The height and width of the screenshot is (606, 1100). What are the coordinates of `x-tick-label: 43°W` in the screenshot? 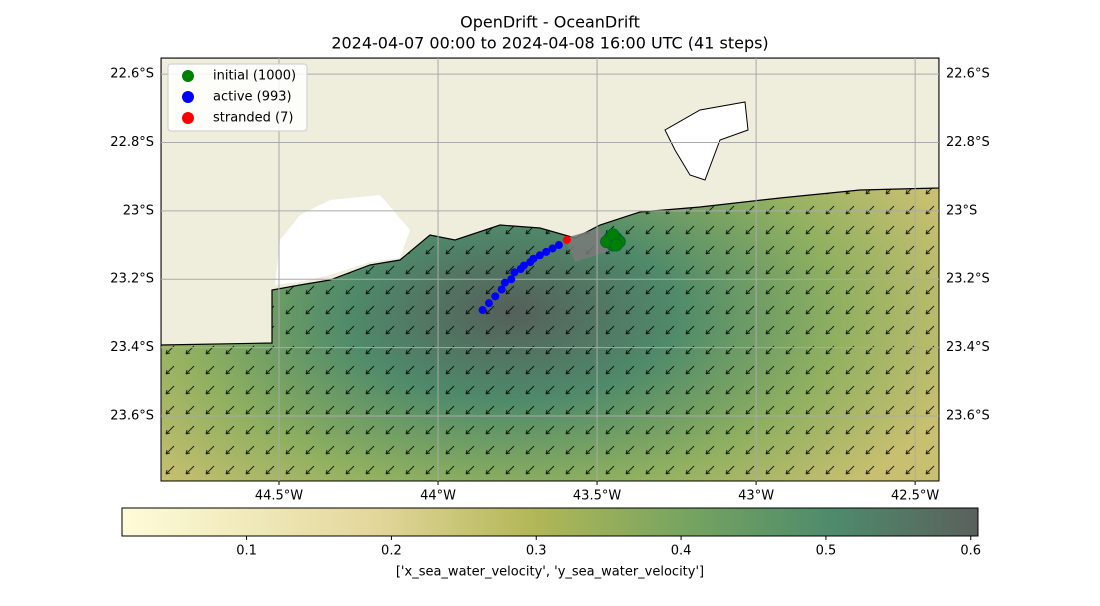 It's located at (756, 496).